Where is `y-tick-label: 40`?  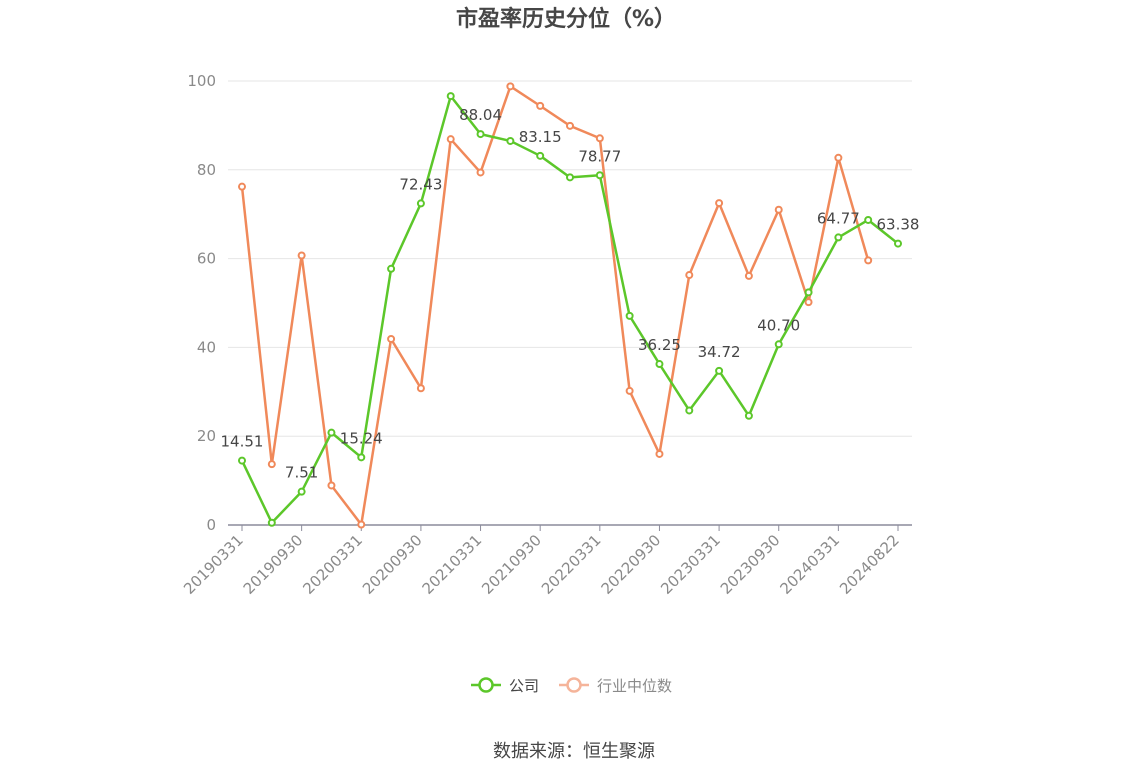 y-tick-label: 40 is located at coordinates (206, 347).